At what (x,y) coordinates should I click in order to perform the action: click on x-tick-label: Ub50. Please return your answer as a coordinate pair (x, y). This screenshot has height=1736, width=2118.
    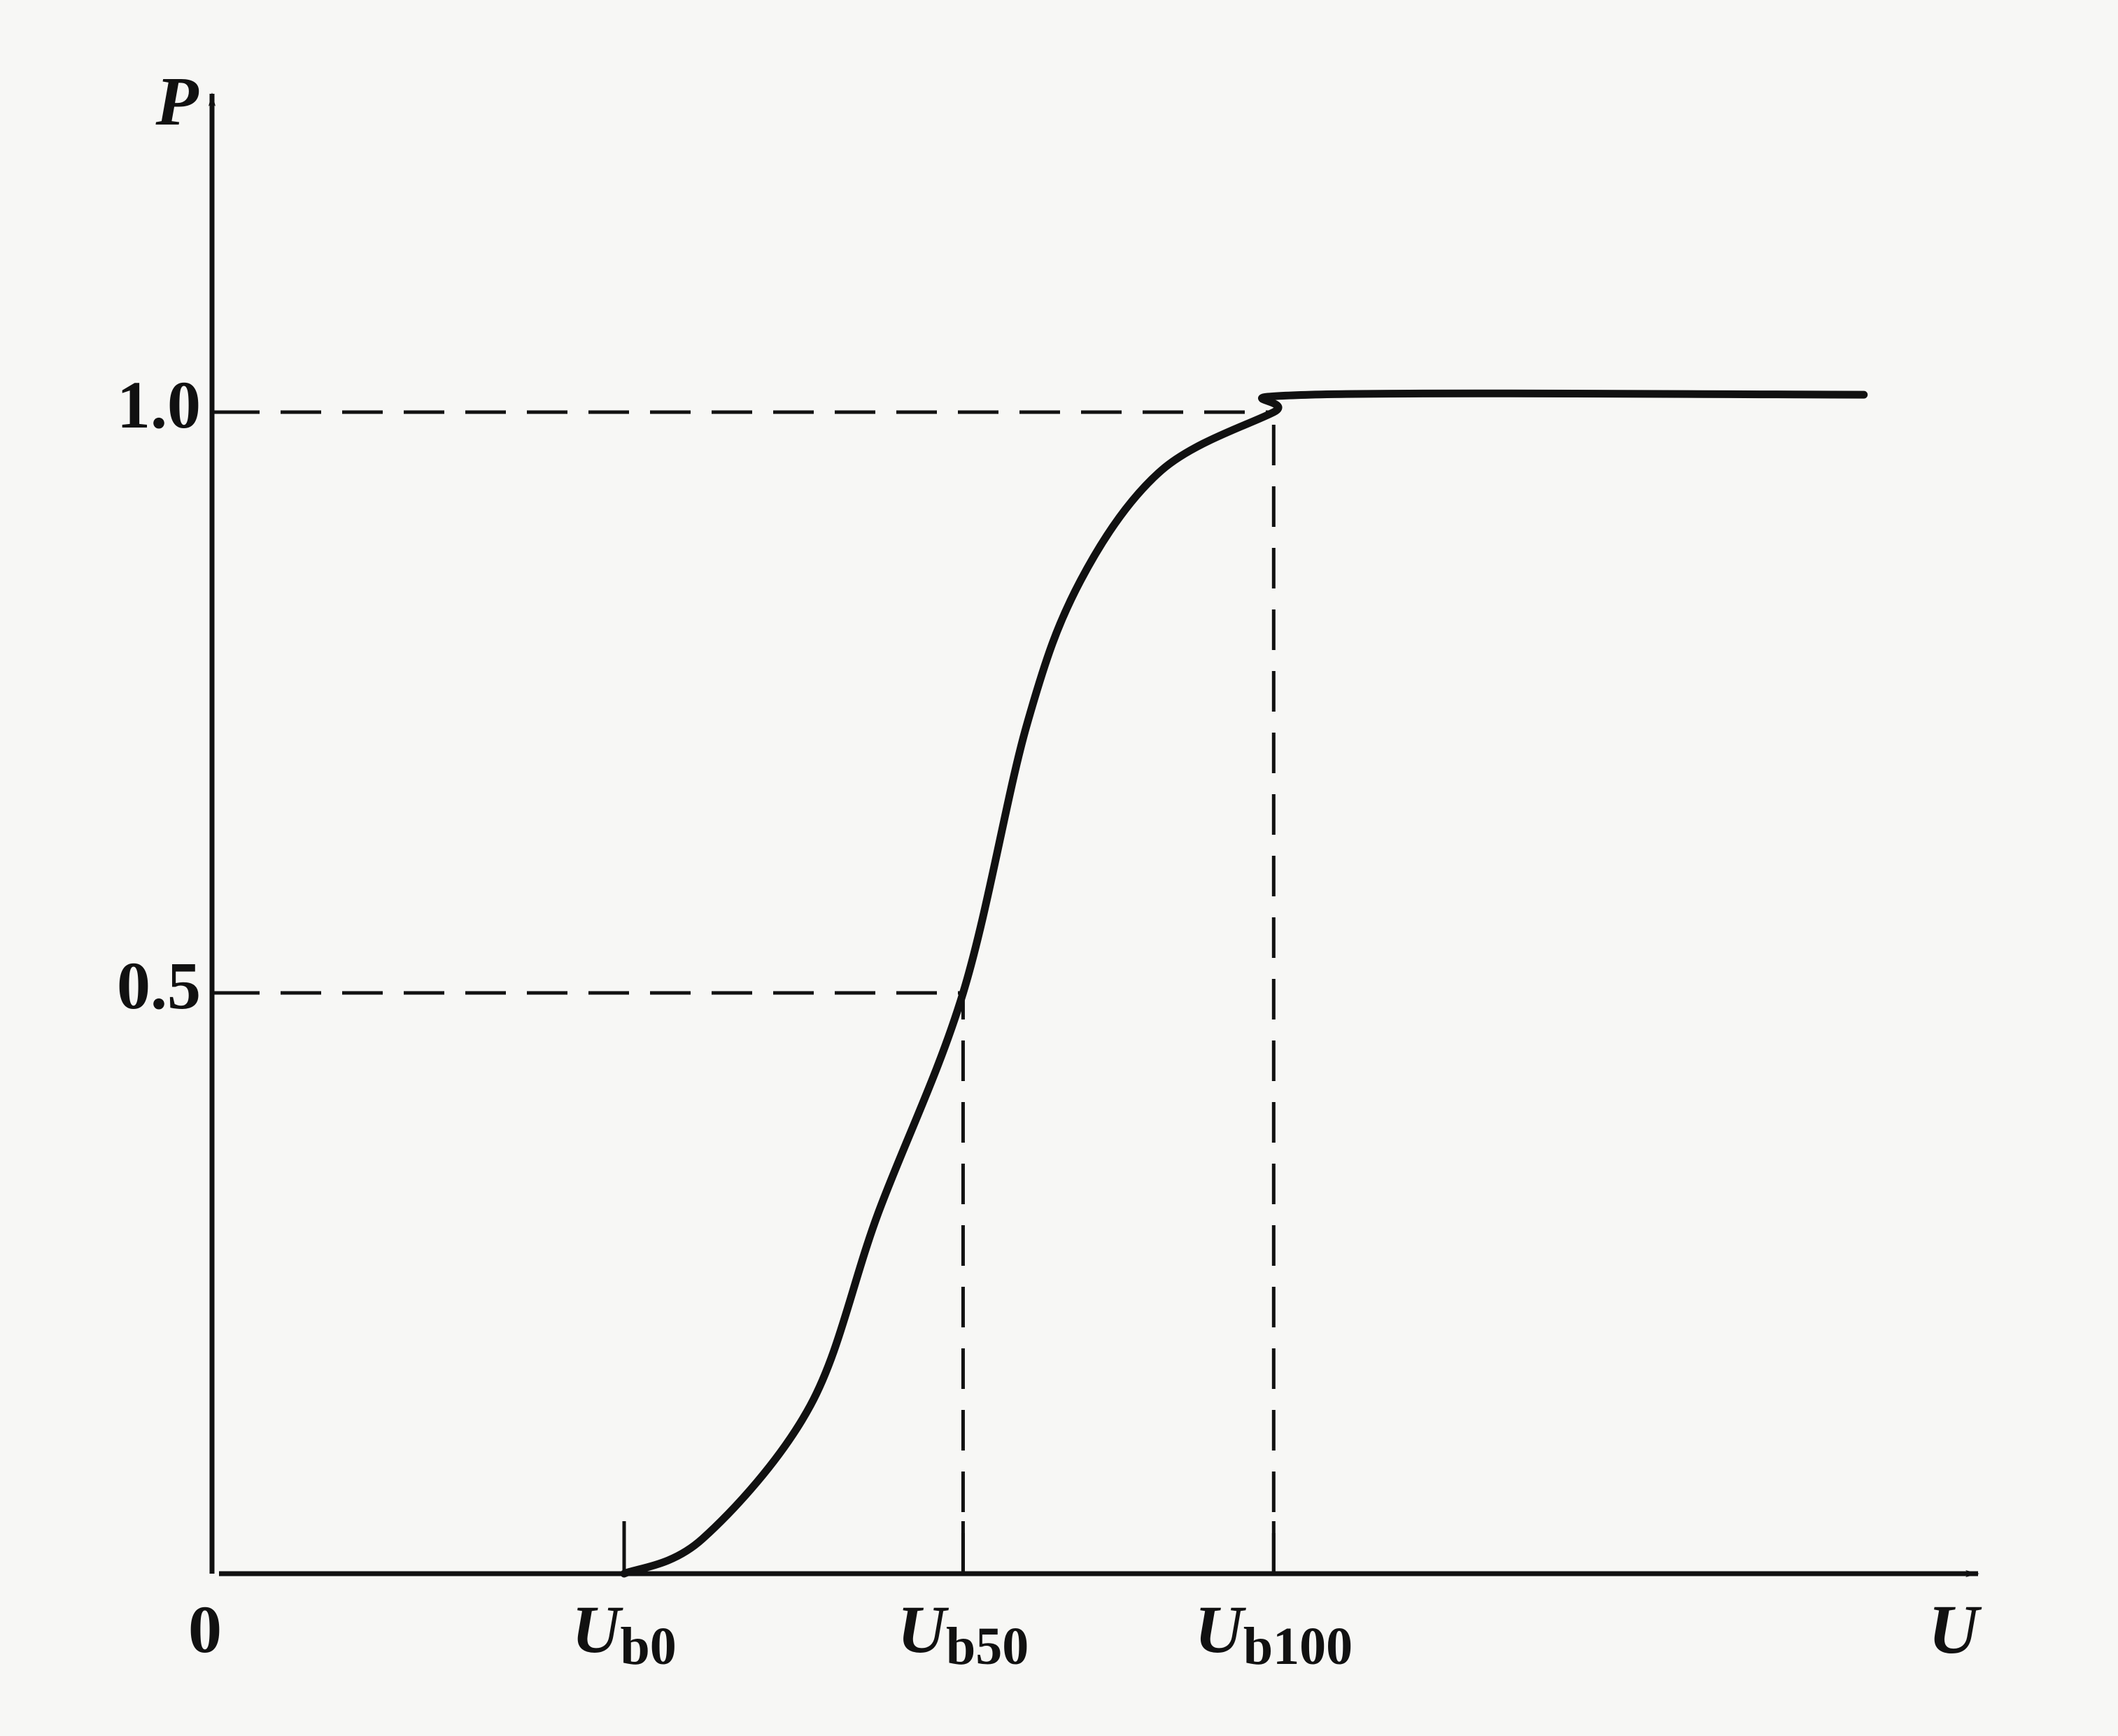
    Looking at the image, I should click on (963, 1634).